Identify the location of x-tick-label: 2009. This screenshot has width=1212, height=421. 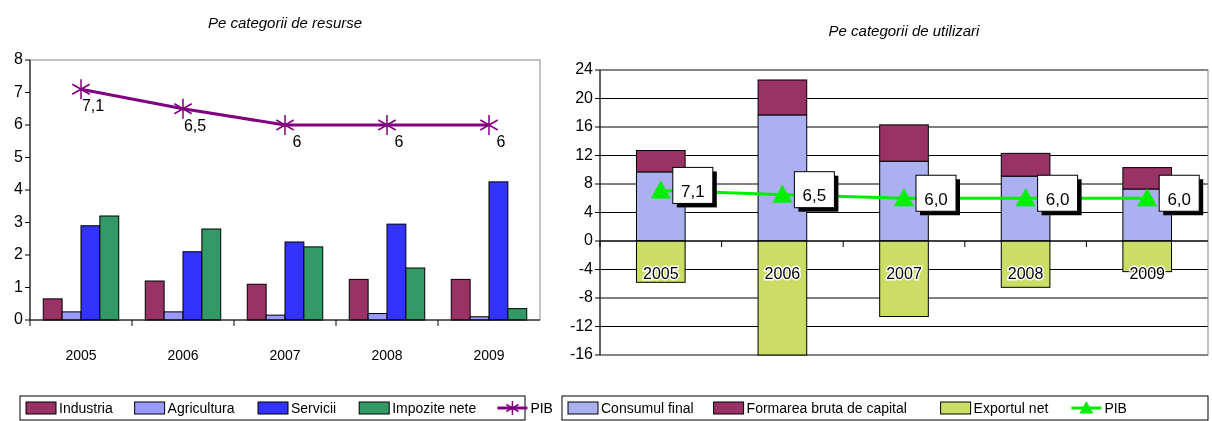
(489, 355).